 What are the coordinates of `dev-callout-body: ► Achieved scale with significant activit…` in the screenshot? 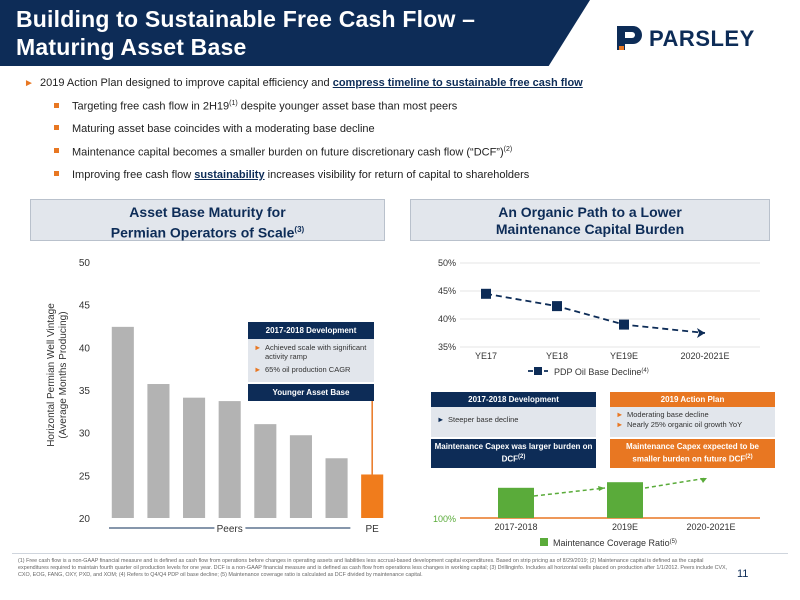 It's located at (311, 360).